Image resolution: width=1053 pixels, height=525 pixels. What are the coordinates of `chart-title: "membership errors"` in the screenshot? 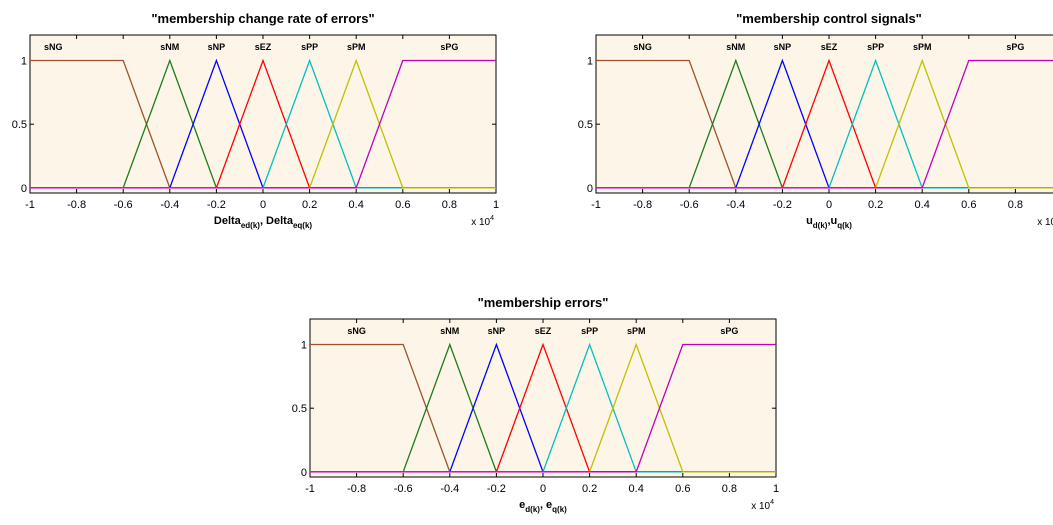 It's located at (543, 302).